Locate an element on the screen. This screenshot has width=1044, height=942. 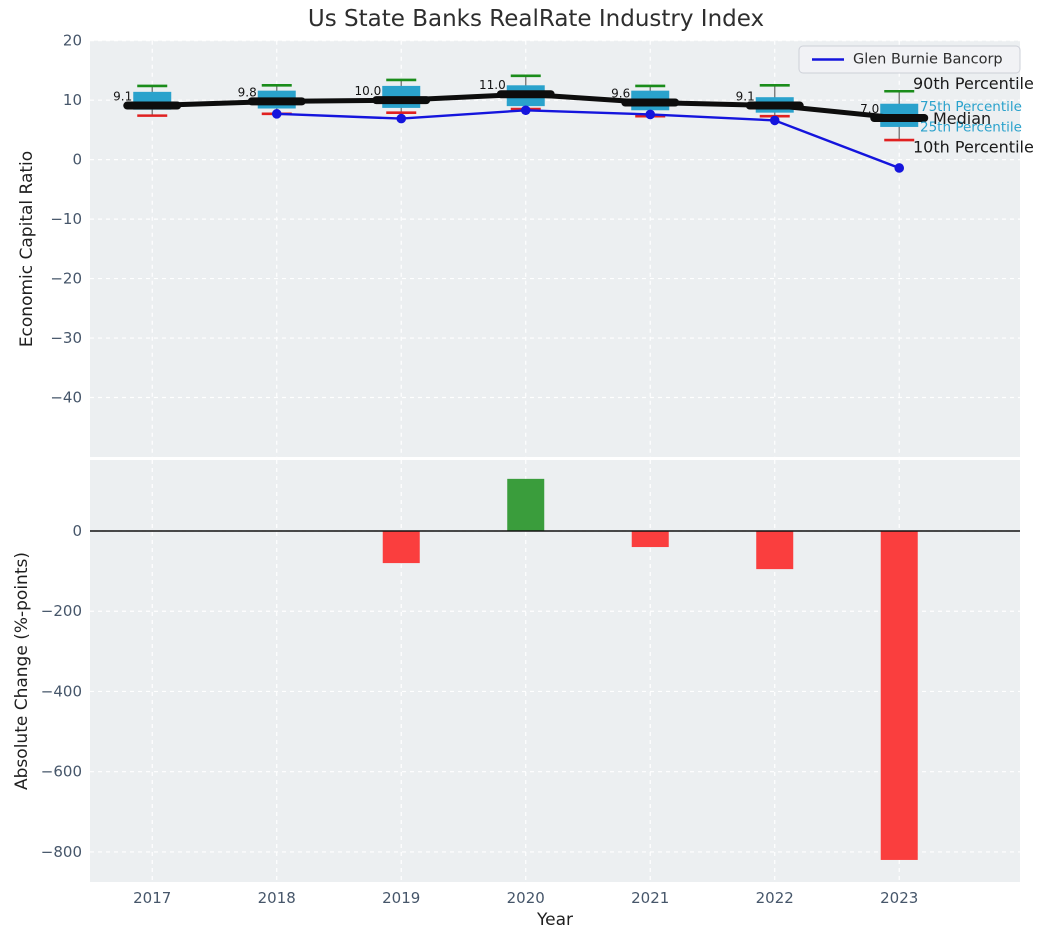
legend: Glen Burnie Bancorp is located at coordinates (909, 59).